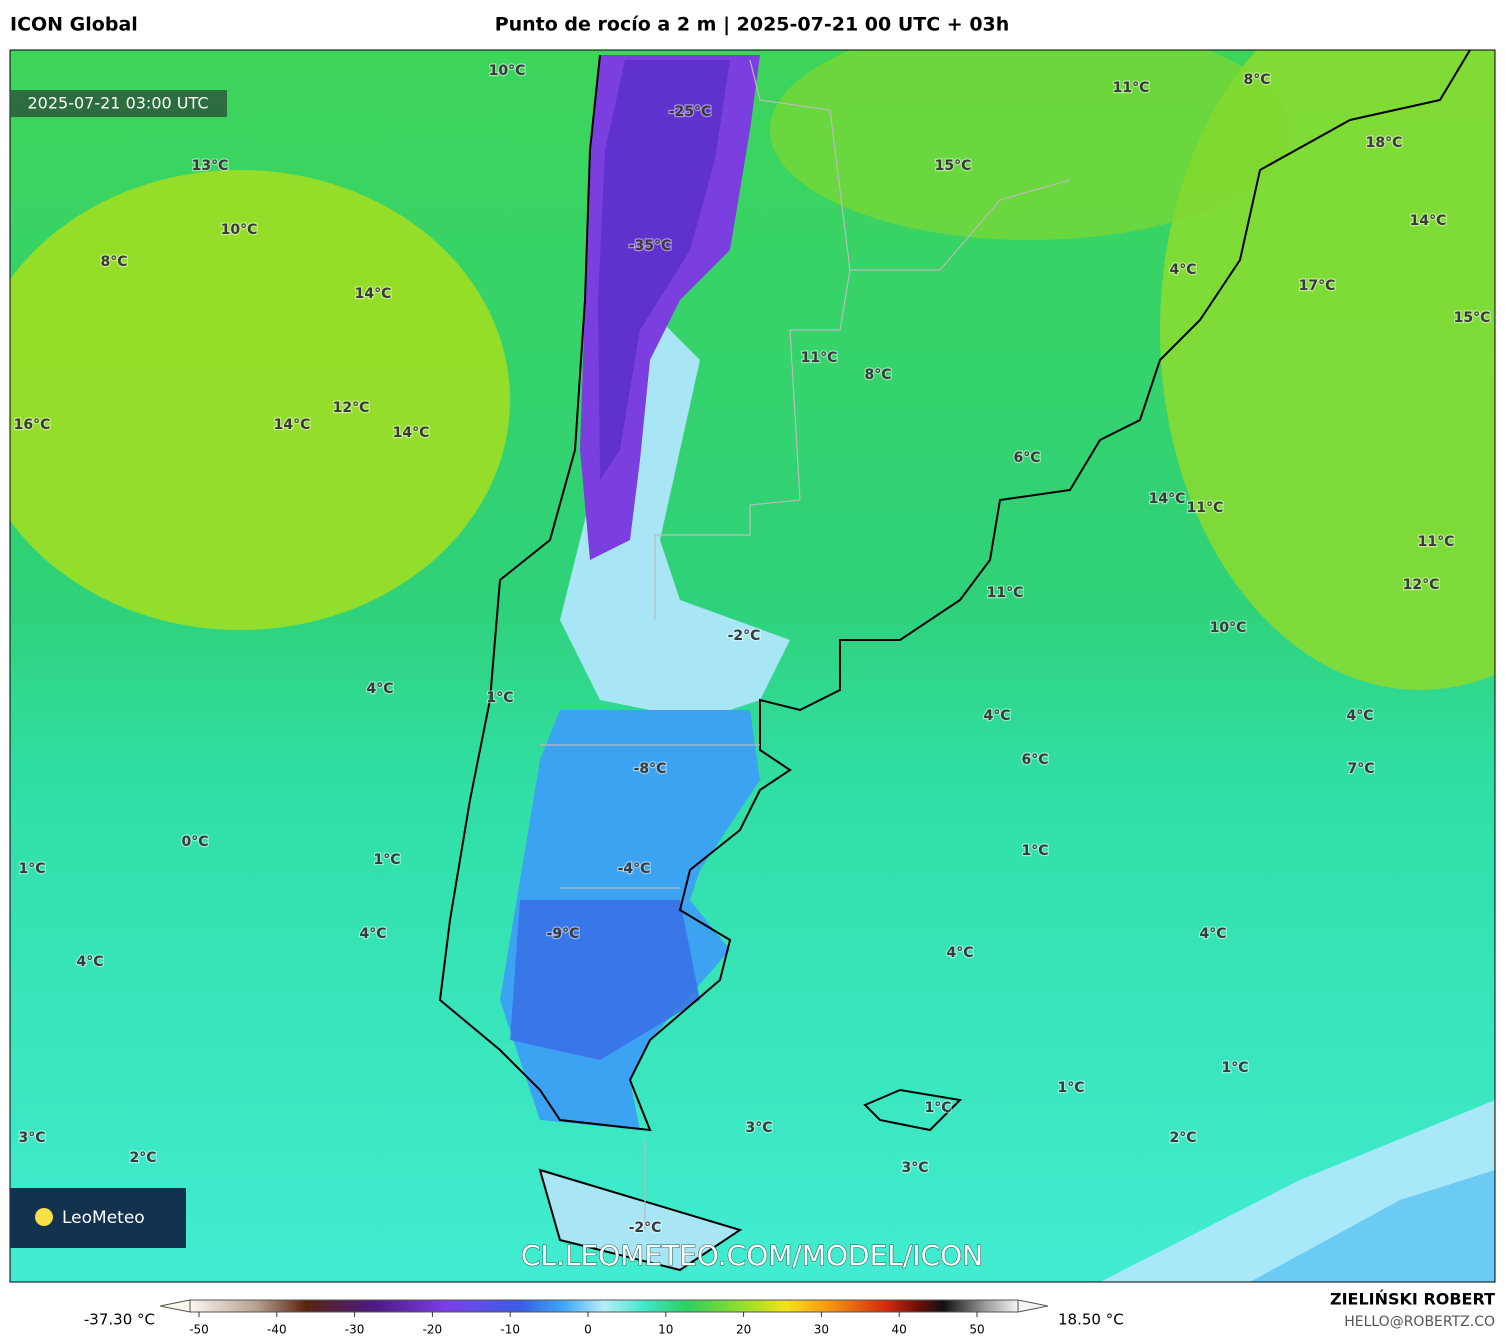 Image resolution: width=1505 pixels, height=1338 pixels. What do you see at coordinates (1317, 286) in the screenshot?
I see `map-label: 17°C` at bounding box center [1317, 286].